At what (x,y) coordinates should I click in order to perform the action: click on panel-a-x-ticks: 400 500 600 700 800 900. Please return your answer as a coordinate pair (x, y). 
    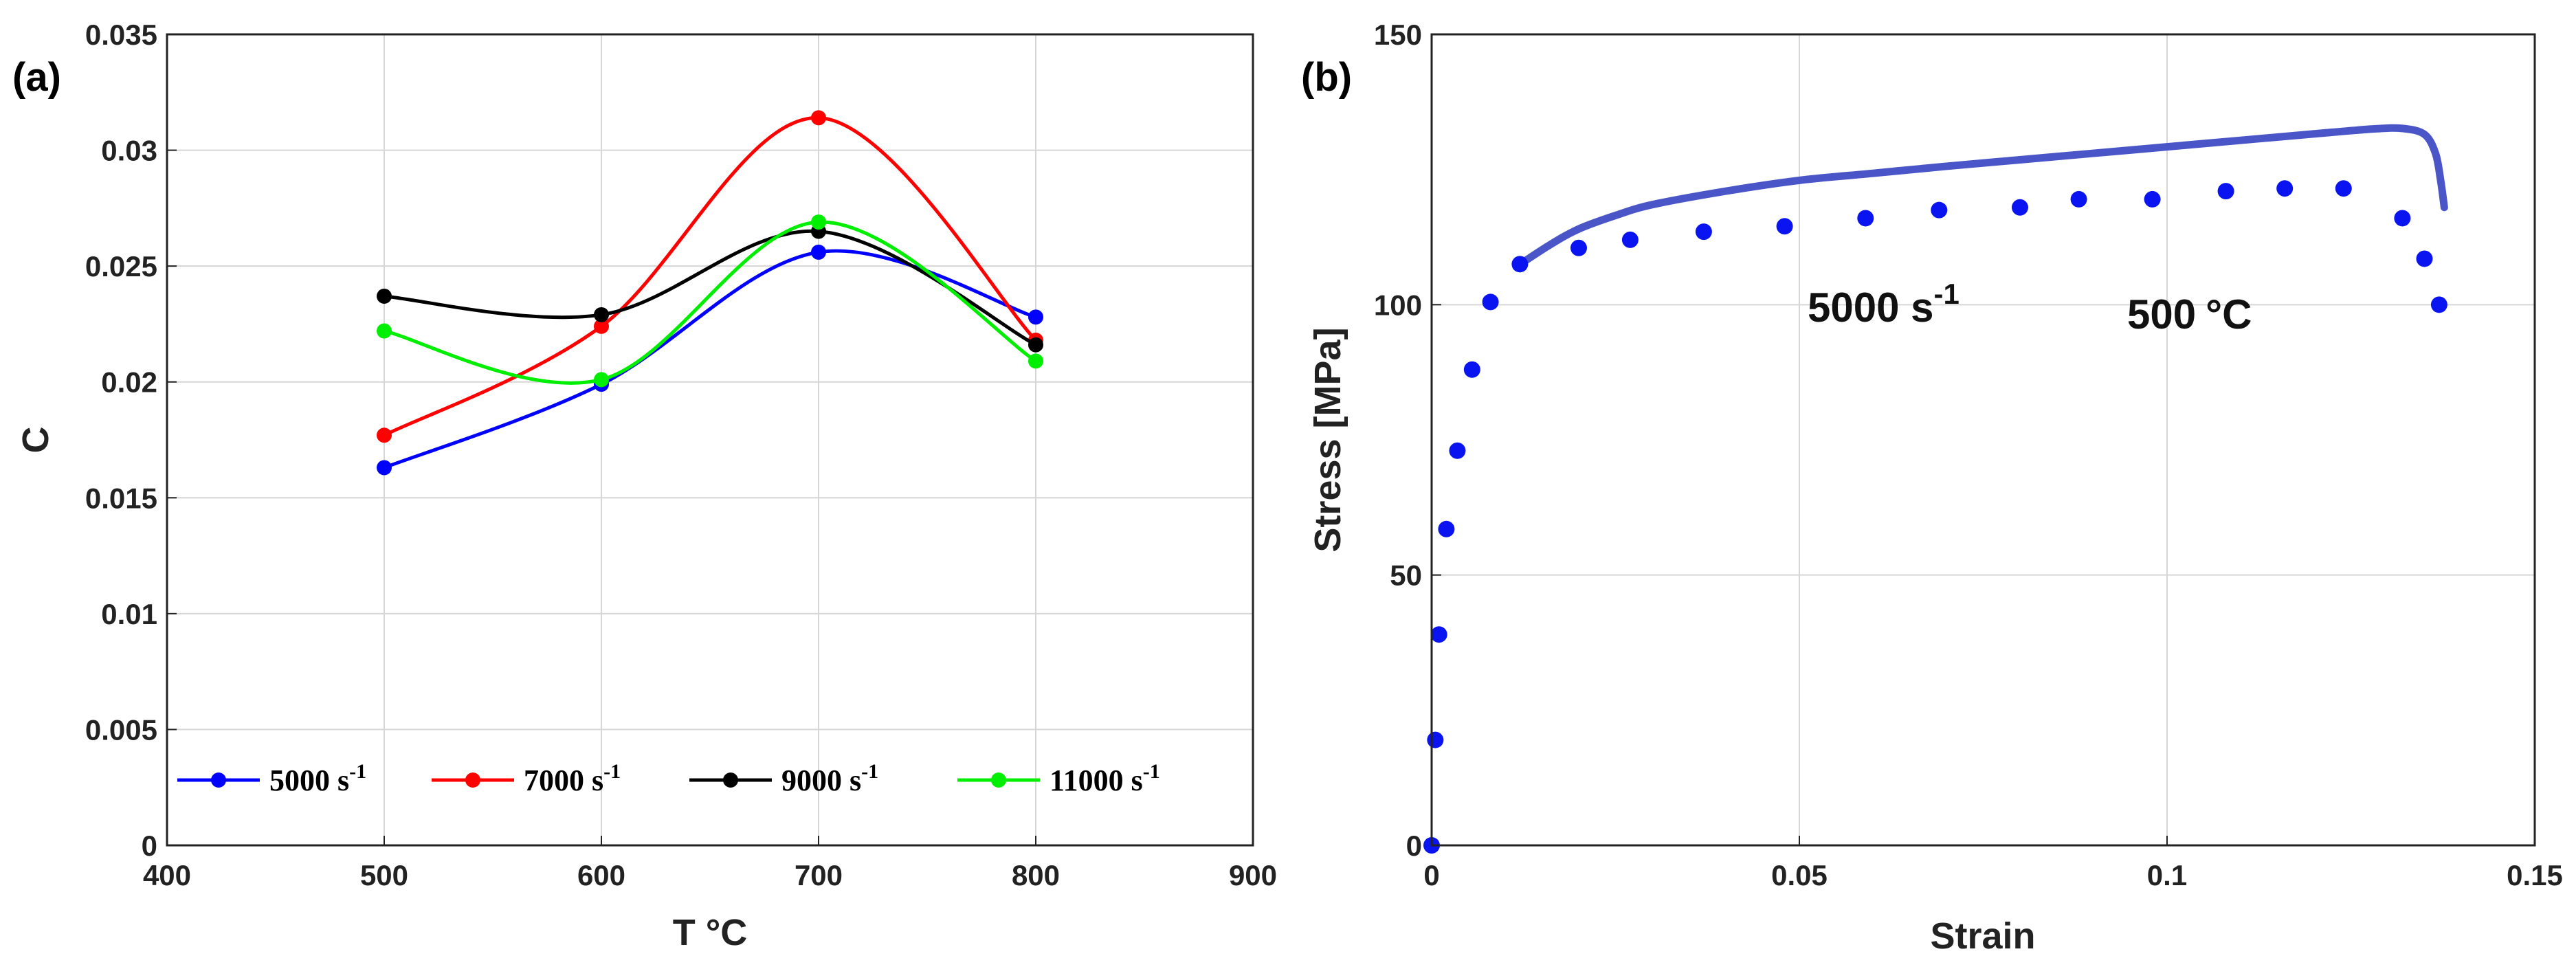
    Looking at the image, I should click on (710, 863).